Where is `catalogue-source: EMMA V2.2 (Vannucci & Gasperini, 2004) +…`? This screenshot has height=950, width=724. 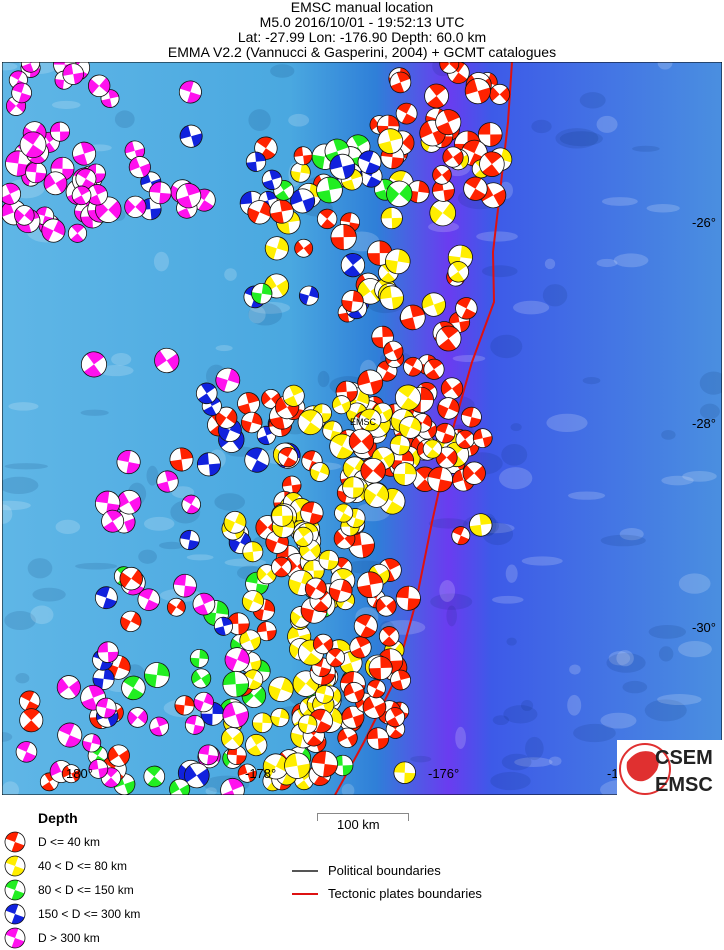 catalogue-source: EMMA V2.2 (Vannucci & Gasperini, 2004) +… is located at coordinates (362, 52).